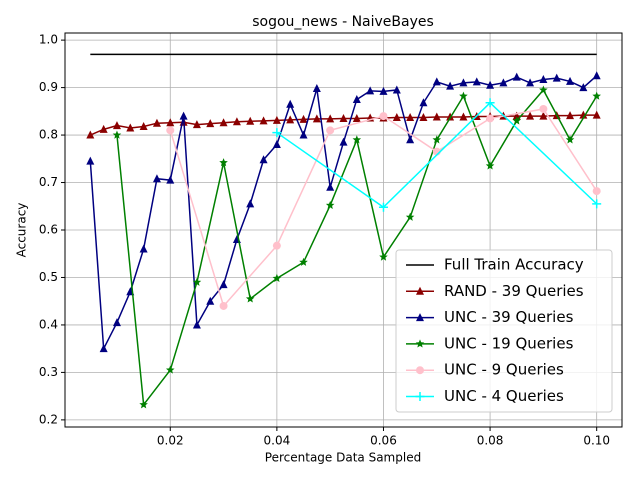  Describe the element at coordinates (48, 135) in the screenshot. I see `y-tick-label: 0.8` at that location.